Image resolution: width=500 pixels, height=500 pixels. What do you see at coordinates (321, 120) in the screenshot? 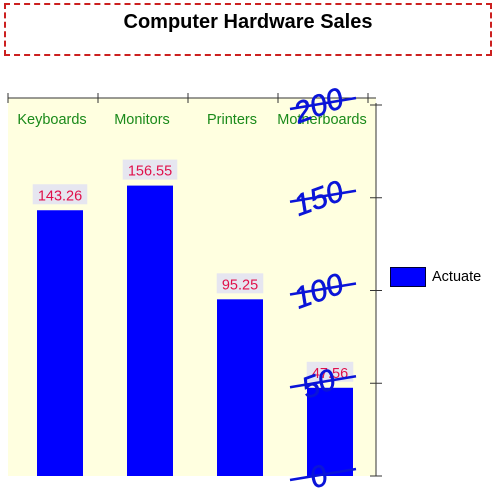
I see `category-label: Motherboards` at bounding box center [321, 120].